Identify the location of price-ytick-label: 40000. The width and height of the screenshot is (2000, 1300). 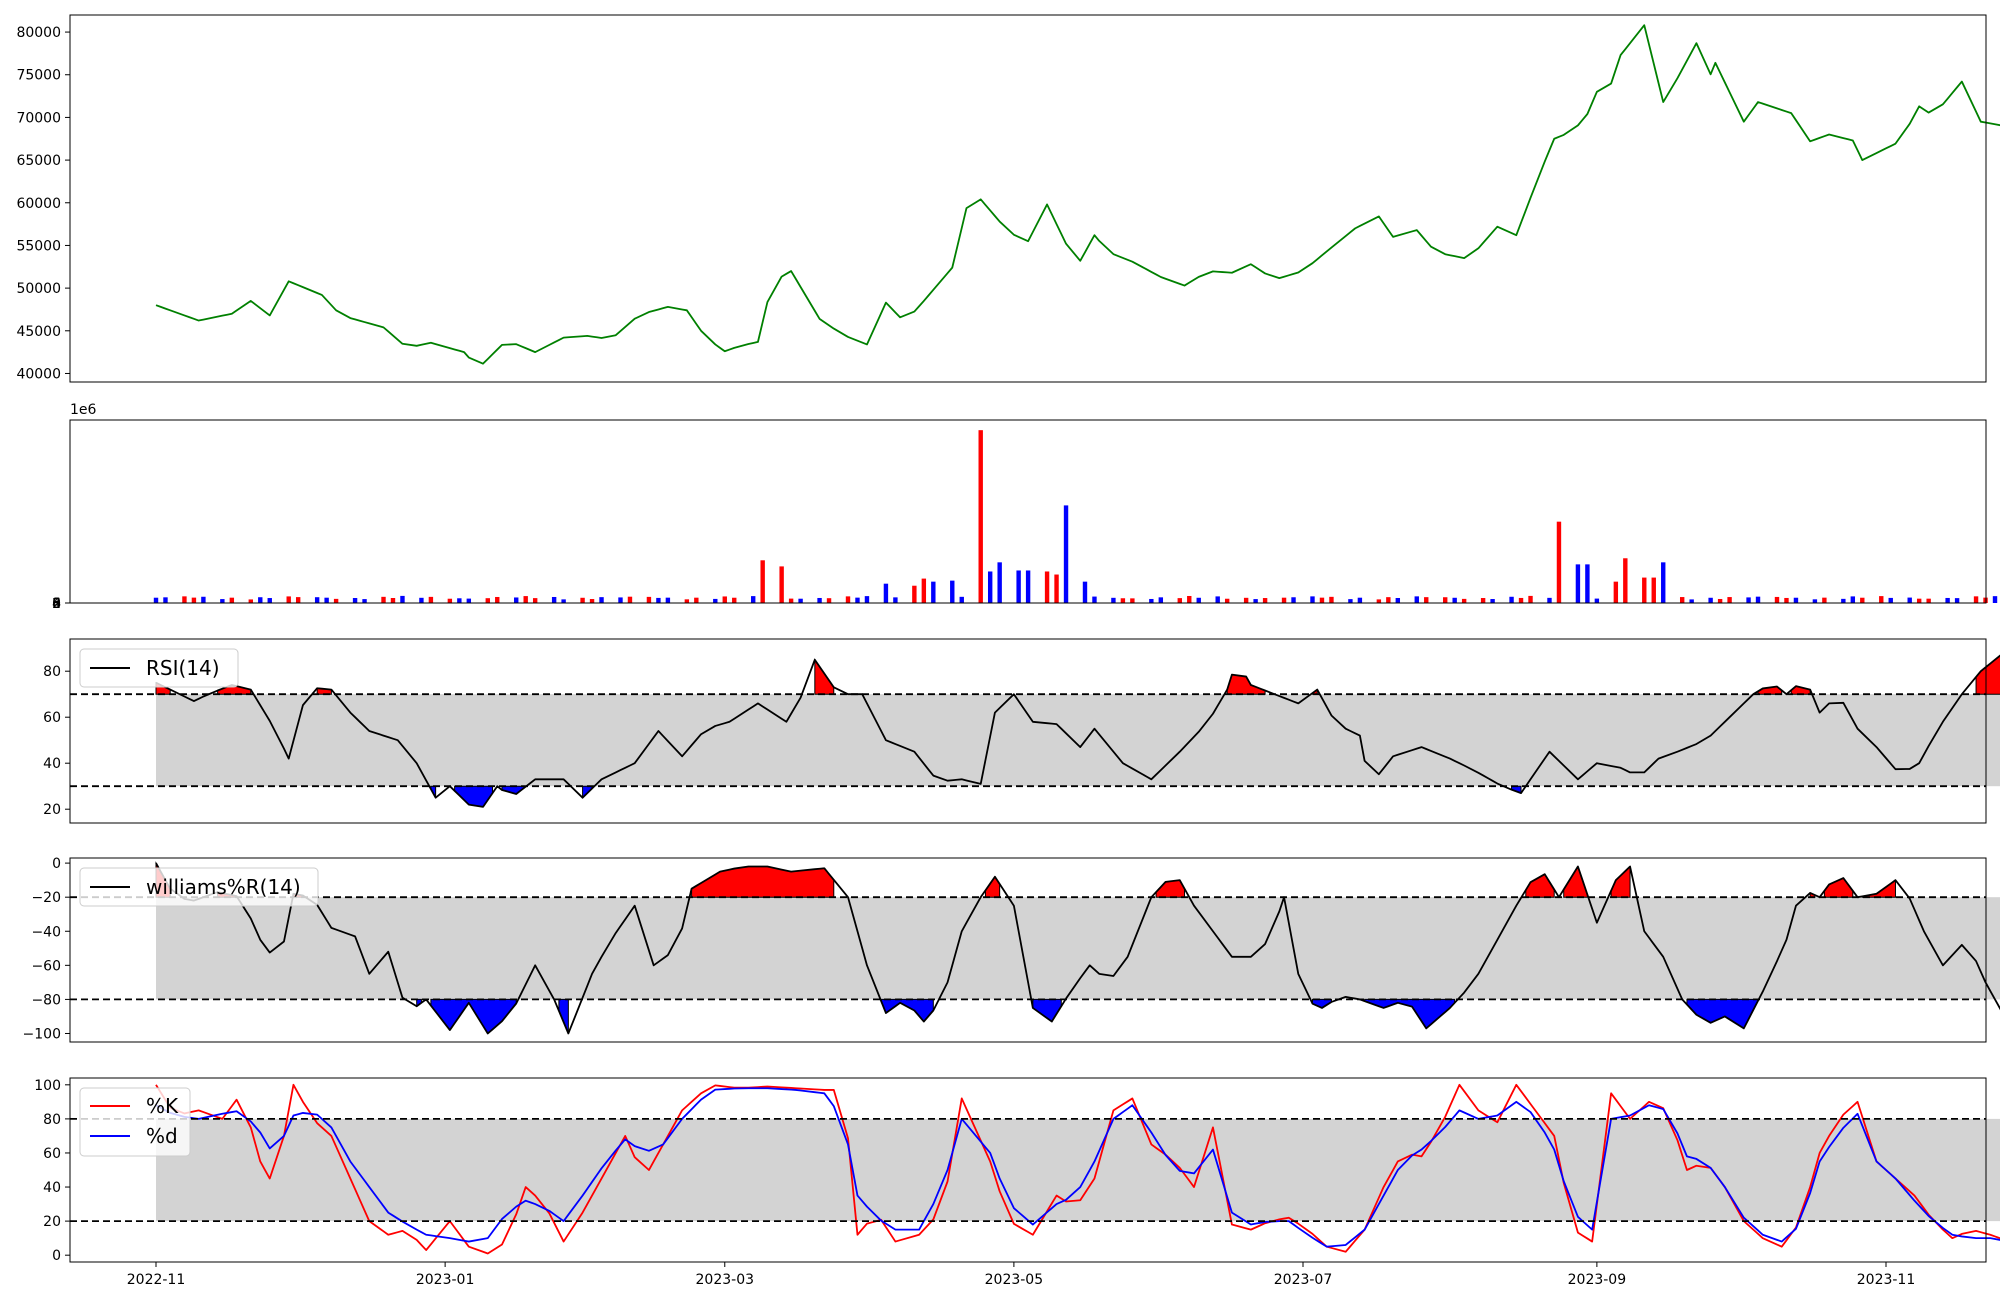
(38, 374).